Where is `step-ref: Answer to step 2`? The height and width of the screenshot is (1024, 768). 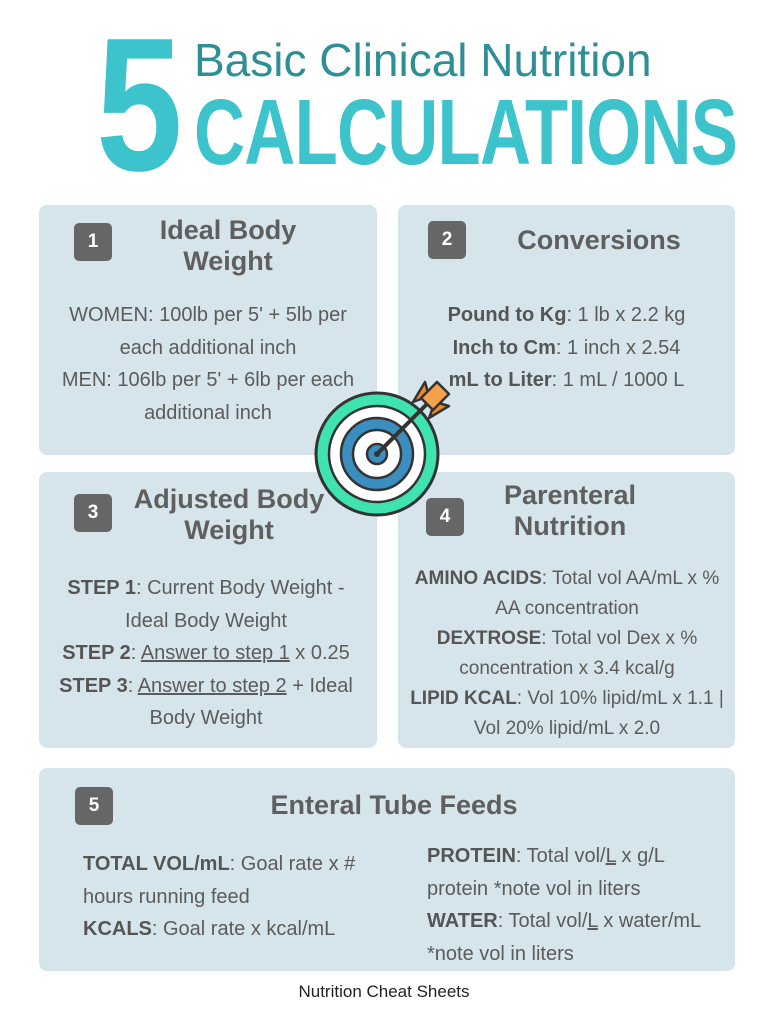
step-ref: Answer to step 2 is located at coordinates (212, 685).